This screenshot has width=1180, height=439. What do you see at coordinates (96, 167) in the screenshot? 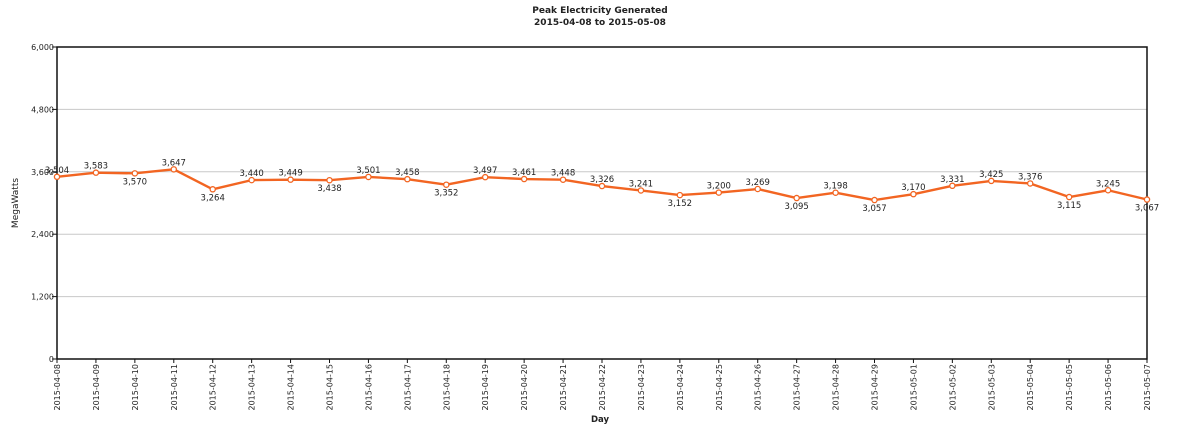
I see `data-label: 3,583` at bounding box center [96, 167].